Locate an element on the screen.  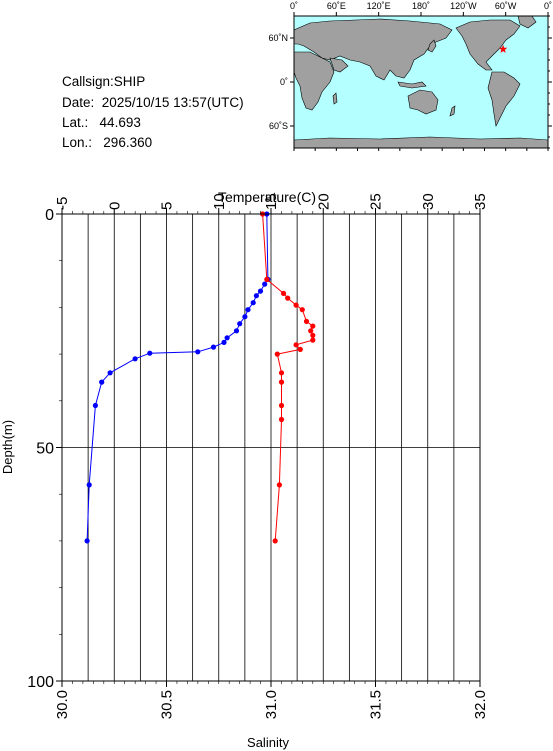
callsign-label: Callsign: is located at coordinates (88, 81).